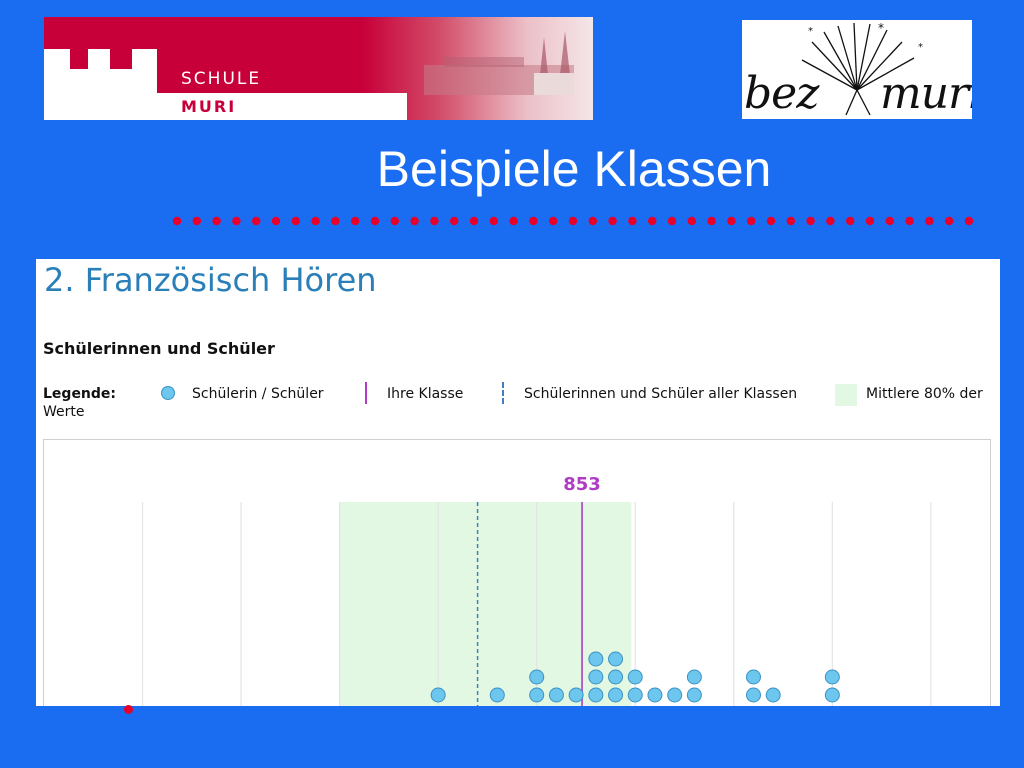 This screenshot has height=768, width=1024. What do you see at coordinates (846, 395) in the screenshot?
I see `legend-middle-band-swatch` at bounding box center [846, 395].